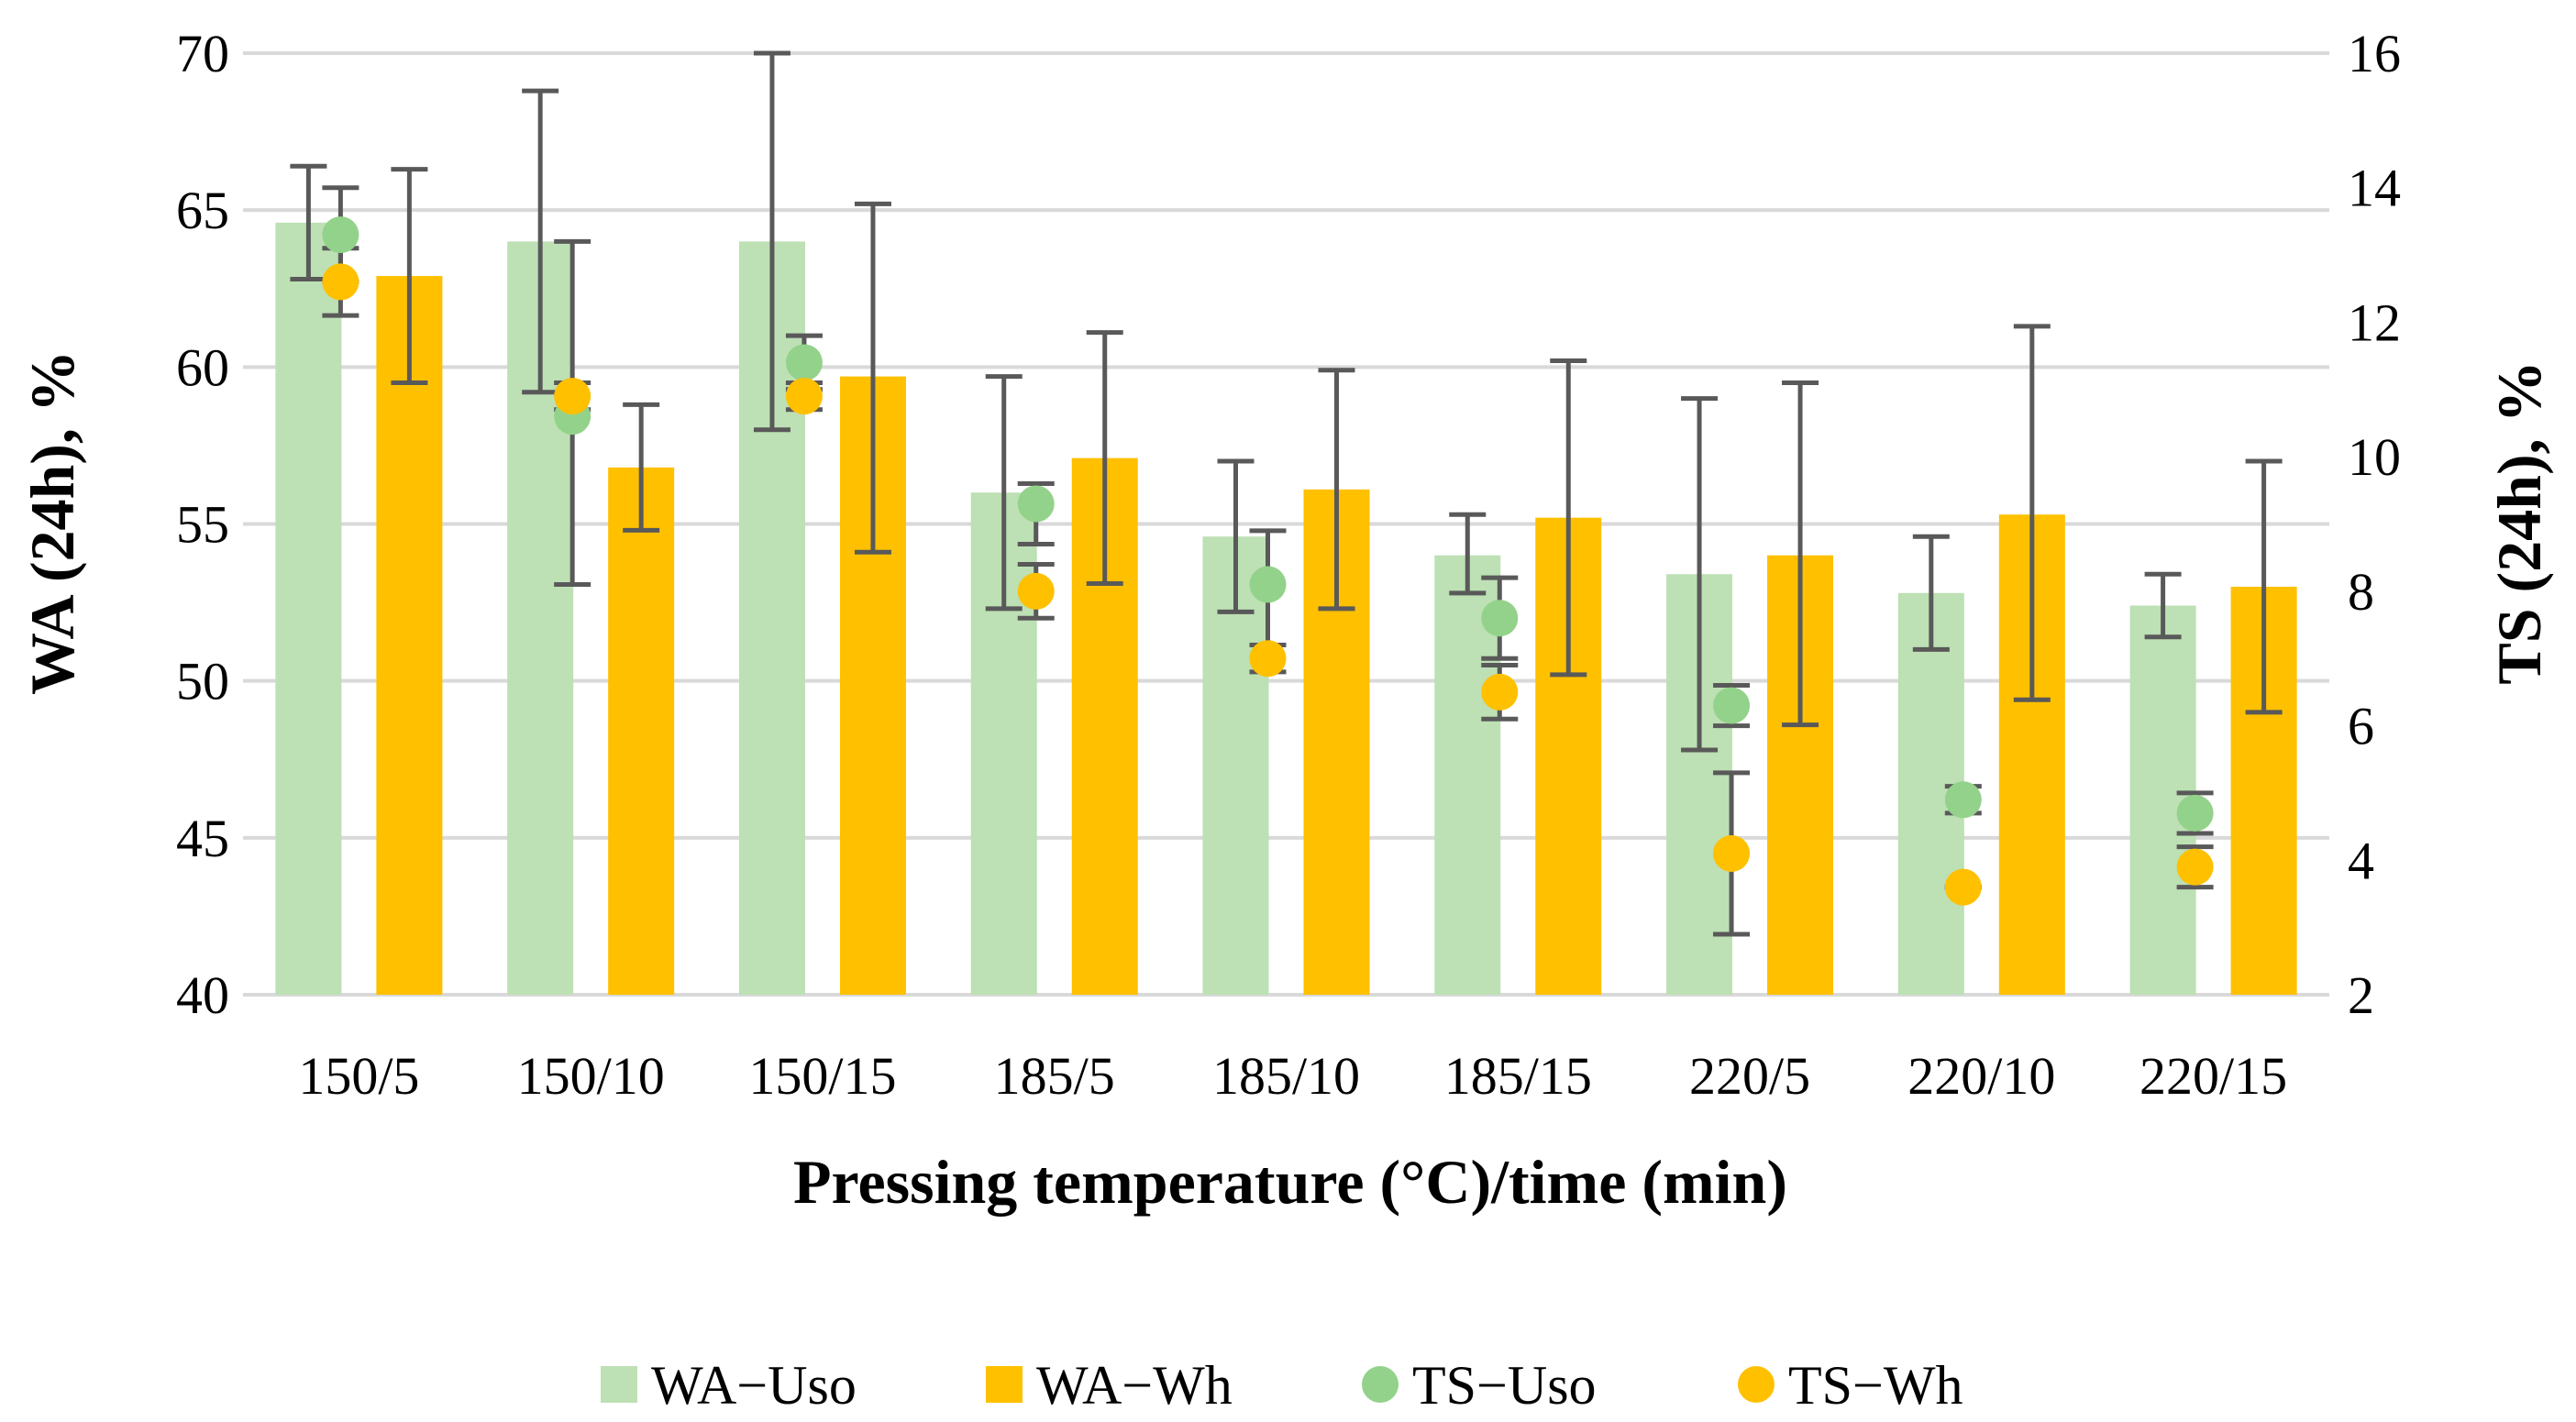 This screenshot has width=2576, height=1422. What do you see at coordinates (822, 1076) in the screenshot?
I see `category-label: 150/15` at bounding box center [822, 1076].